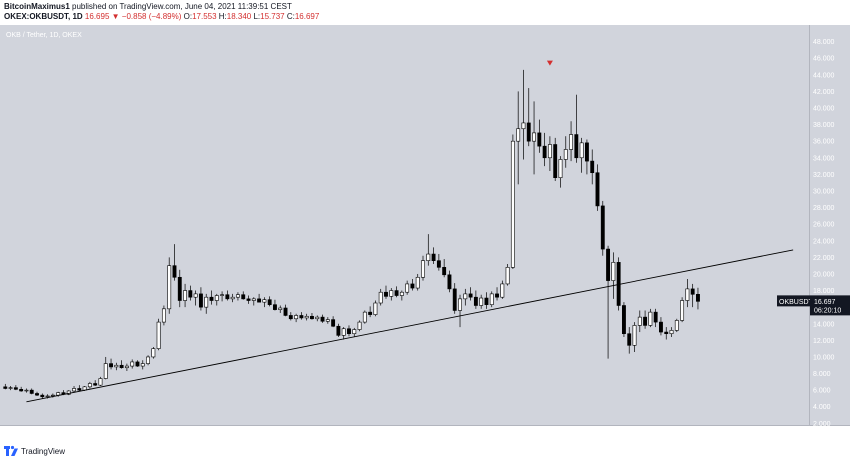  Describe the element at coordinates (143, 434) in the screenshot. I see `x-tick-label: 15` at that location.